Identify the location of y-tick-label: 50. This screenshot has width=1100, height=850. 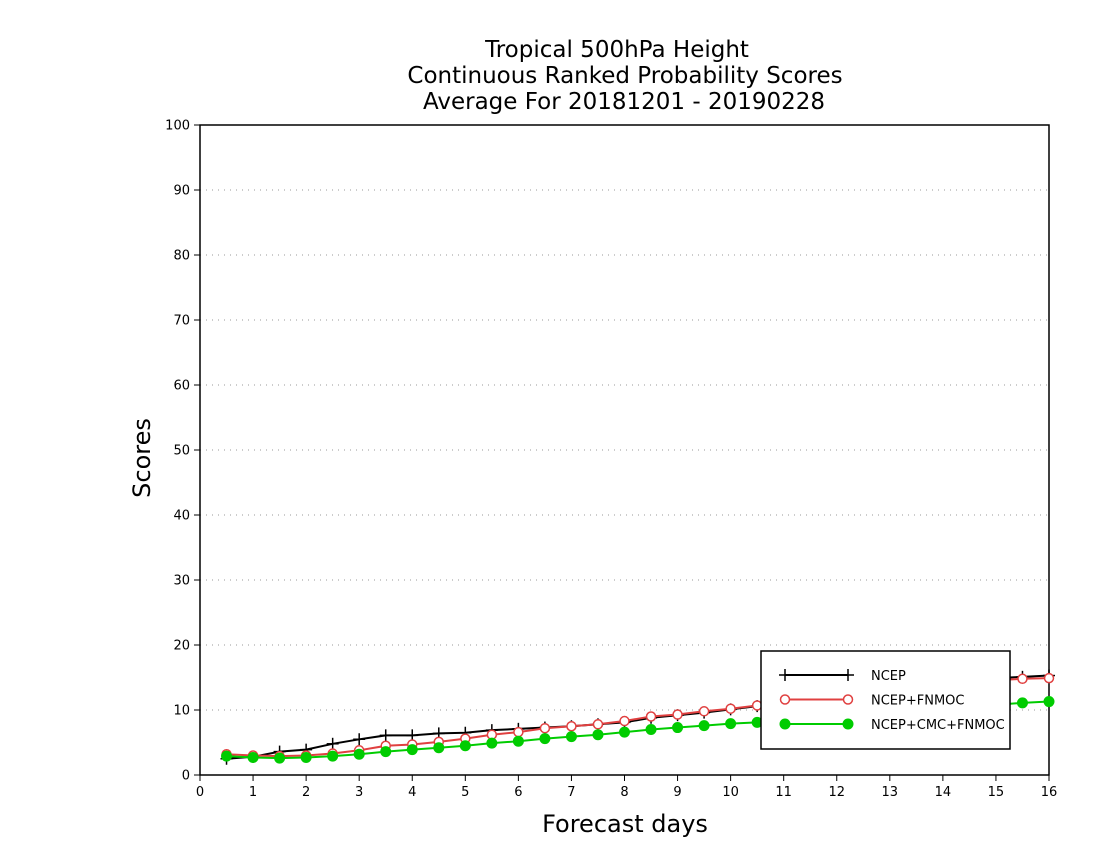
(181, 451).